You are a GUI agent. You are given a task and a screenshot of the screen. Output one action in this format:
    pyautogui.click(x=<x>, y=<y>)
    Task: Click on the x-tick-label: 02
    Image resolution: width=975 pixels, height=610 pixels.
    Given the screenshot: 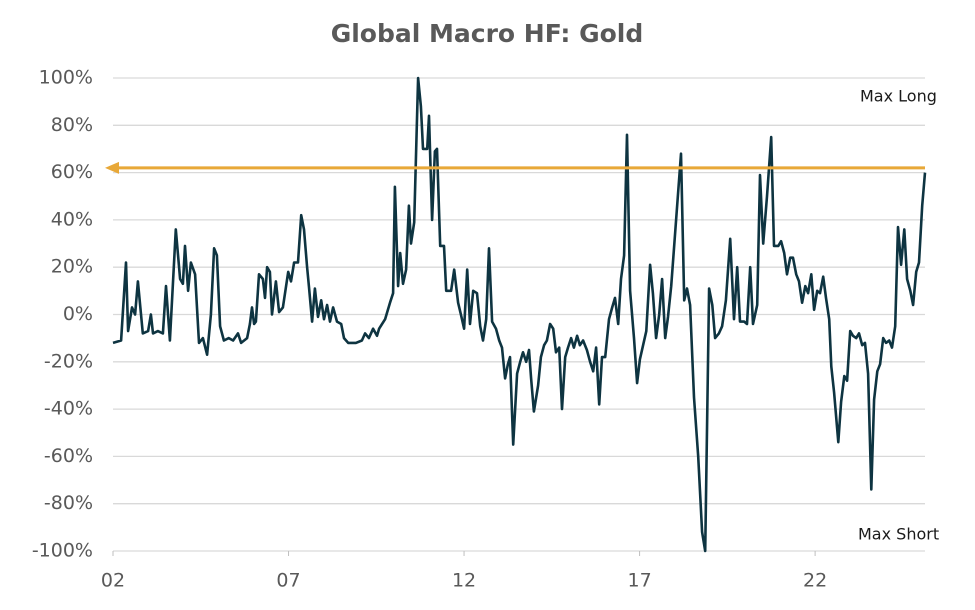 What is the action you would take?
    pyautogui.click(x=113, y=581)
    